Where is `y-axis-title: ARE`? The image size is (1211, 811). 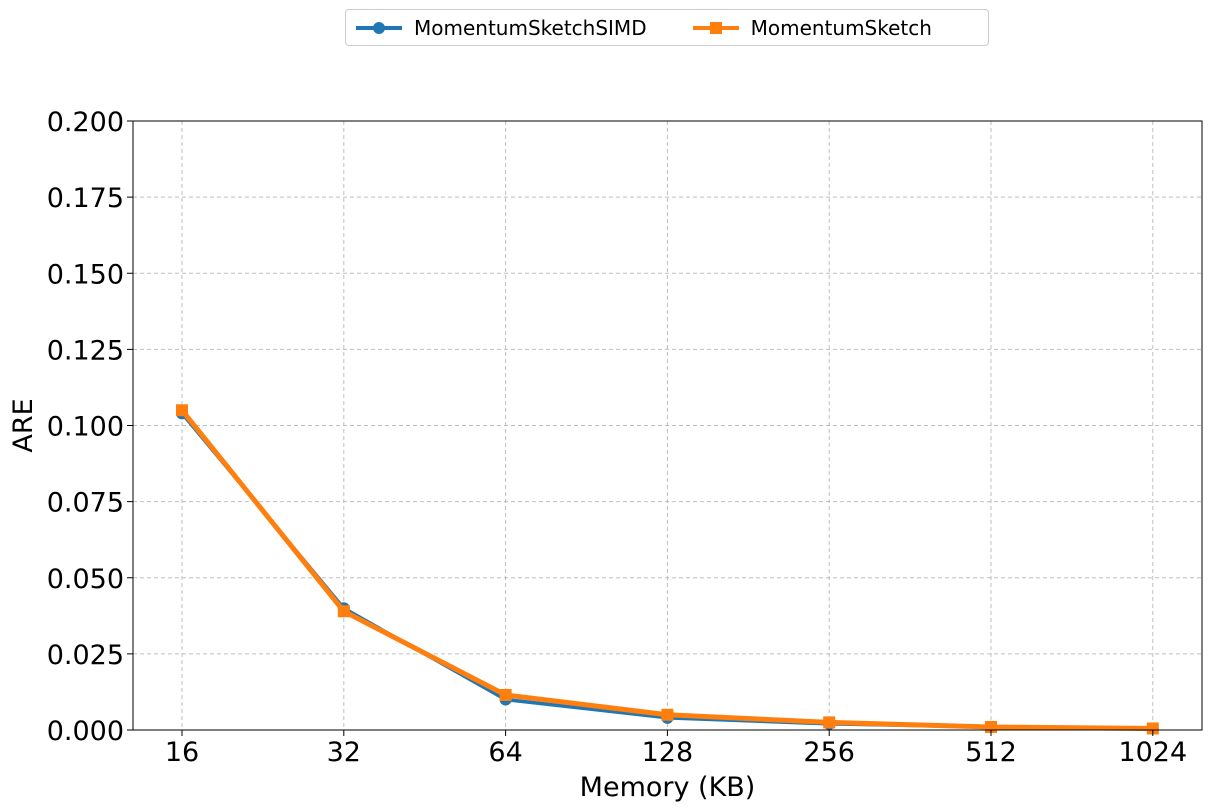 y-axis-title: ARE is located at coordinates (23, 425).